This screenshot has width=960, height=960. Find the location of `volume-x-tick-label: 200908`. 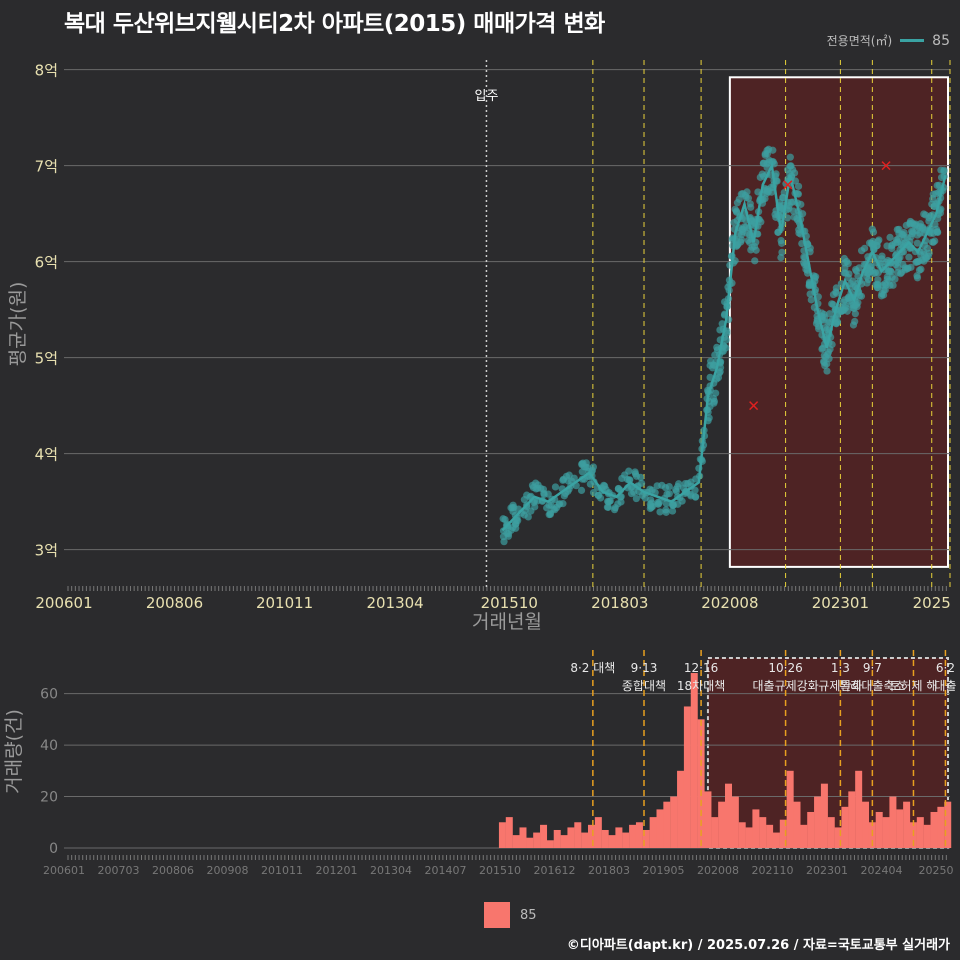

volume-x-tick-label: 200908 is located at coordinates (228, 870).